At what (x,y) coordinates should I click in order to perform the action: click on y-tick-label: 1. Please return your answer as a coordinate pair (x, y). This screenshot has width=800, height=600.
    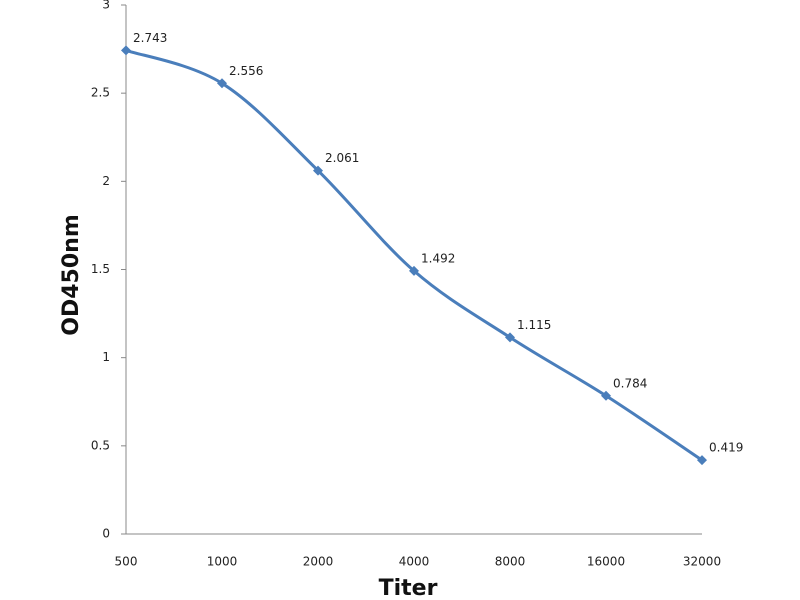
    Looking at the image, I should click on (106, 357).